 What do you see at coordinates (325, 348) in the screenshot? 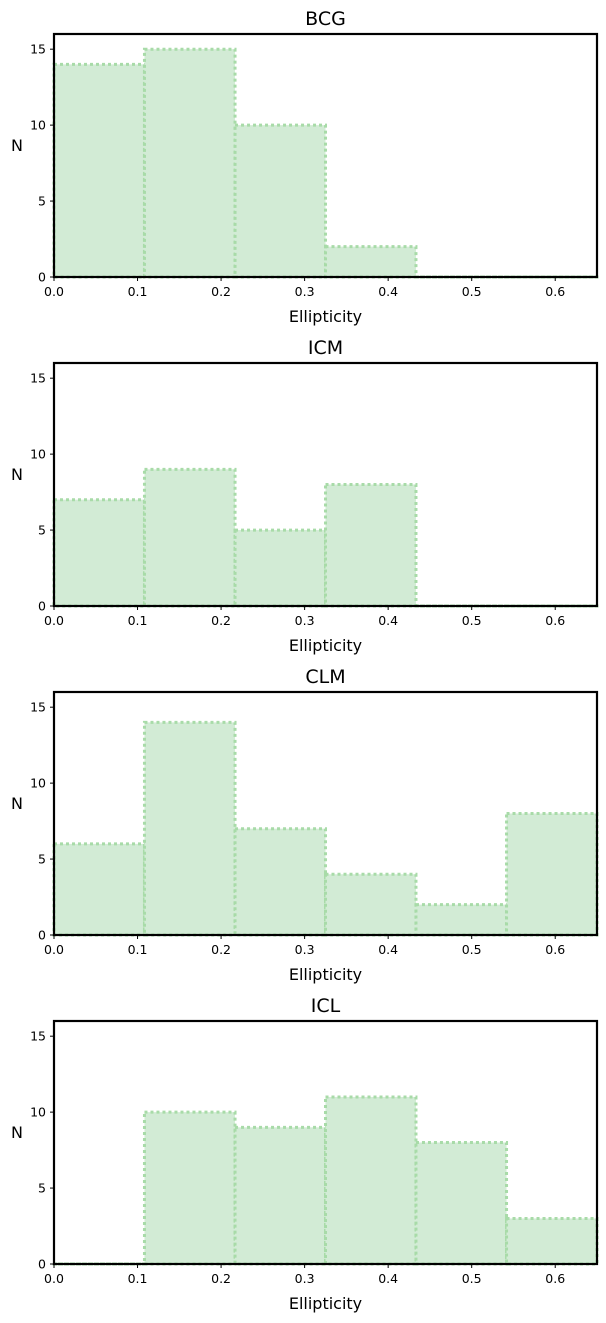
I see `chart-title: ICM` at bounding box center [325, 348].